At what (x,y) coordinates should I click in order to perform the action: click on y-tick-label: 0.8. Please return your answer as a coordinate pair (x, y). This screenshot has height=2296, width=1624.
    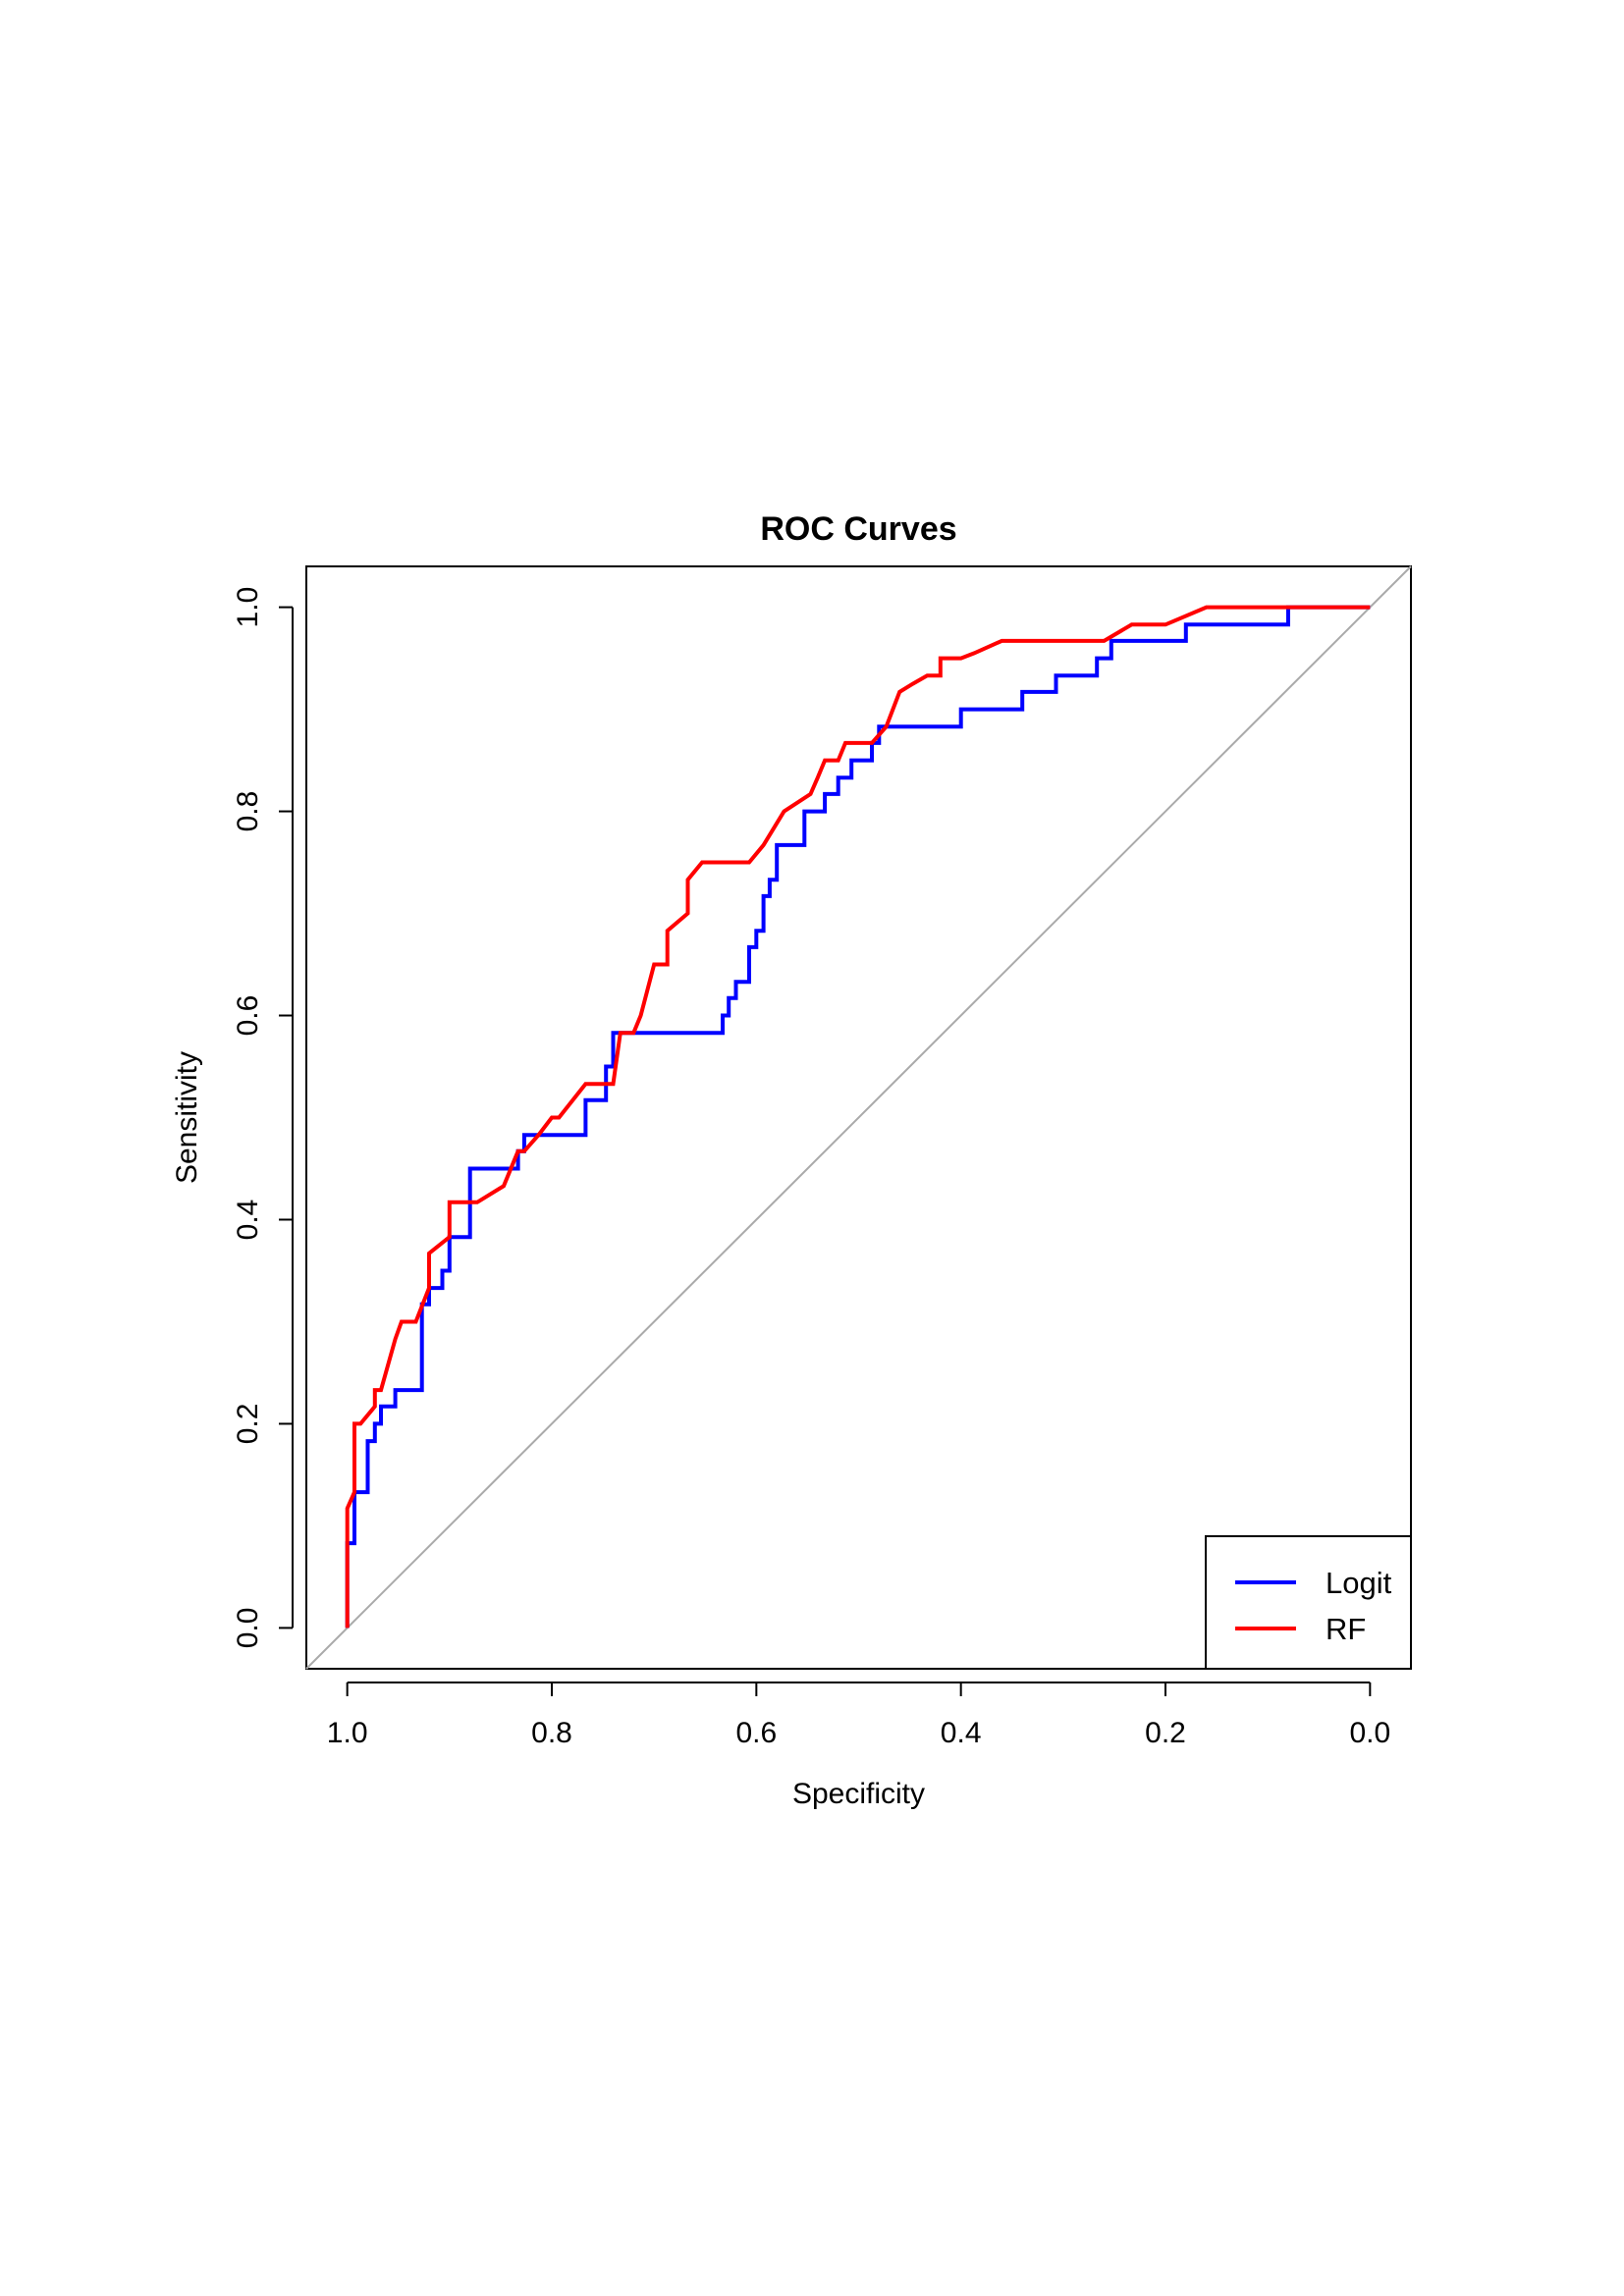
    Looking at the image, I should click on (248, 811).